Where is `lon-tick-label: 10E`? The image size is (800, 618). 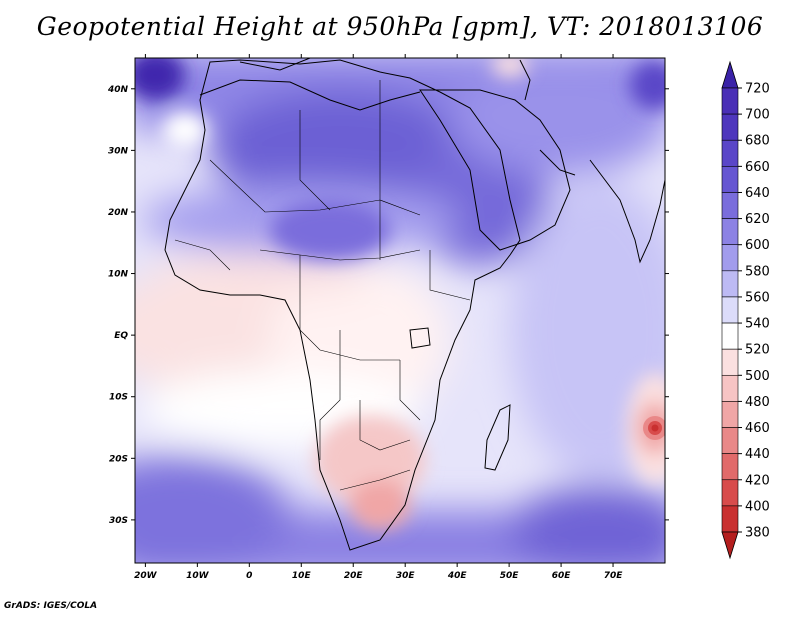
lon-tick-label: 10E is located at coordinates (302, 576).